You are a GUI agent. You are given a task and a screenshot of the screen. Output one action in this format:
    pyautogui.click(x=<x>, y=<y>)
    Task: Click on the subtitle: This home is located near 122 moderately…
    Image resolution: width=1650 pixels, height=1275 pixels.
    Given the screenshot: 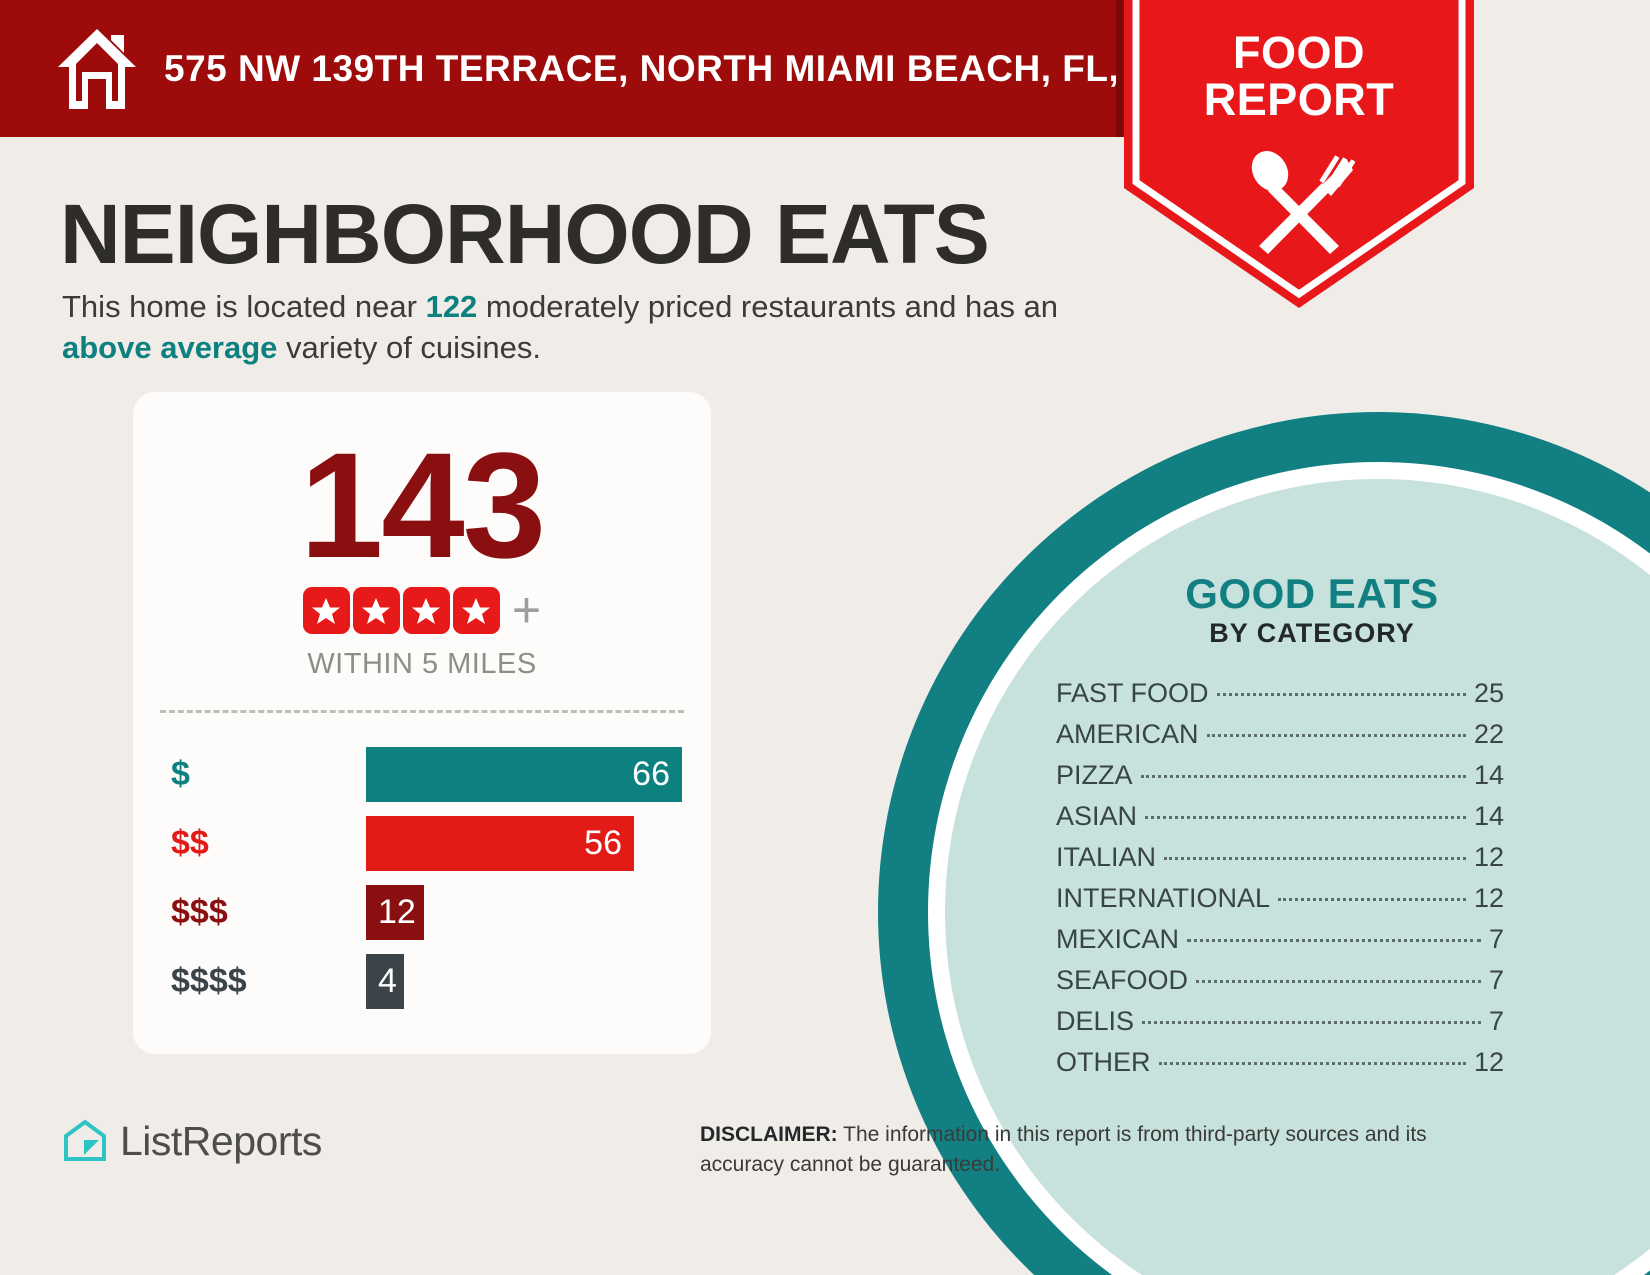 What is the action you would take?
    pyautogui.click(x=582, y=327)
    